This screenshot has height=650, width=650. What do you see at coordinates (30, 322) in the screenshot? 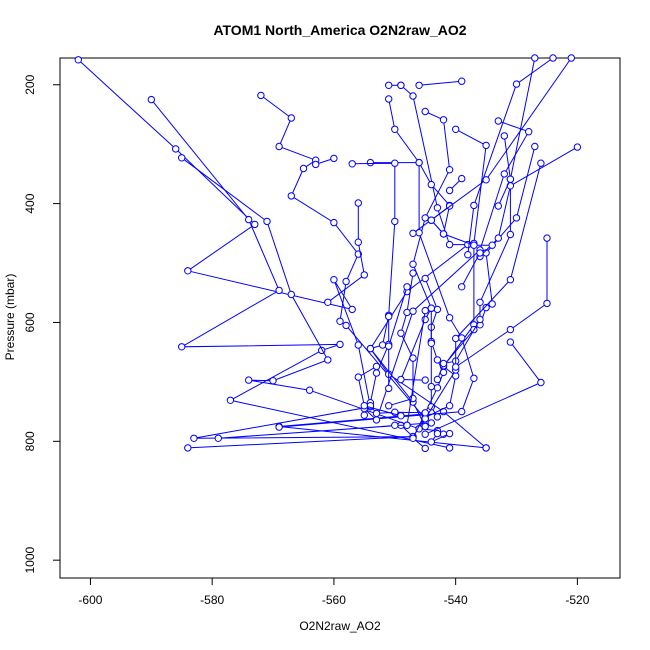
I see `y-tick-label: 600` at bounding box center [30, 322].